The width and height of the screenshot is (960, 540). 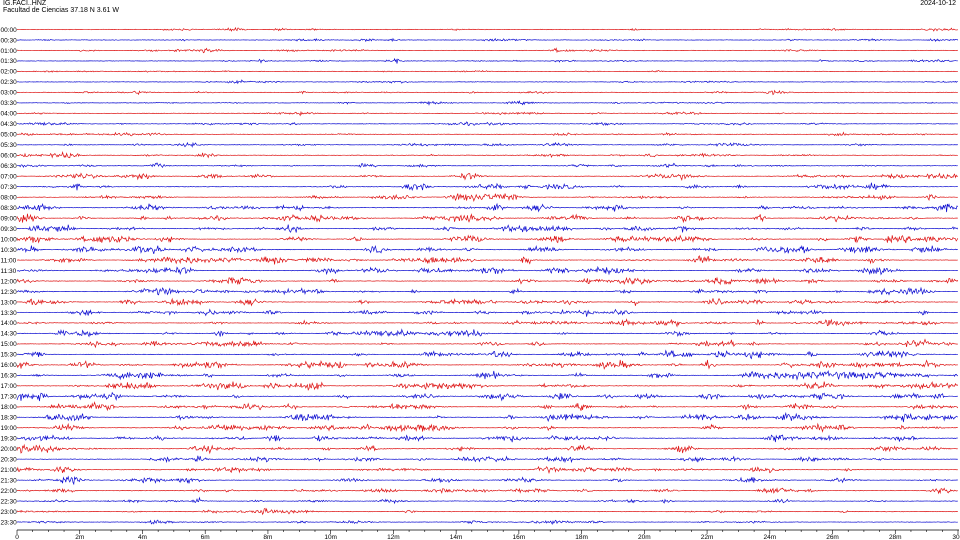 What do you see at coordinates (9, 365) in the screenshot?
I see `row-label: 16:00` at bounding box center [9, 365].